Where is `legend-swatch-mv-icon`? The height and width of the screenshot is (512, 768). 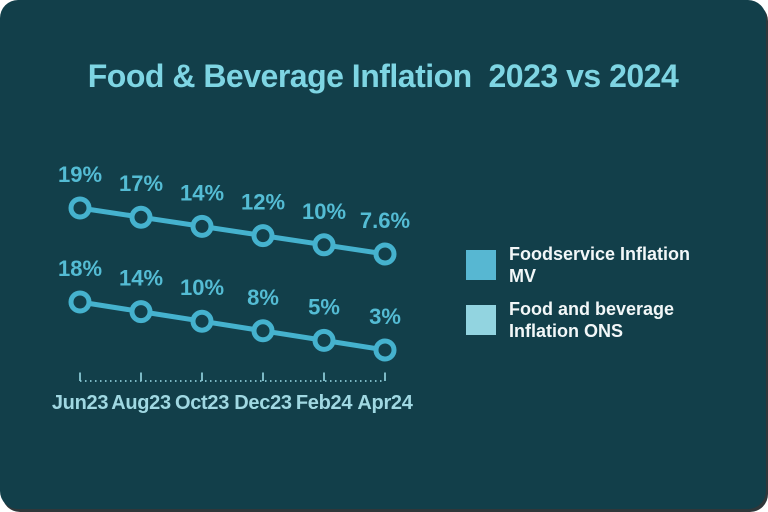
legend-swatch-mv-icon is located at coordinates (481, 265).